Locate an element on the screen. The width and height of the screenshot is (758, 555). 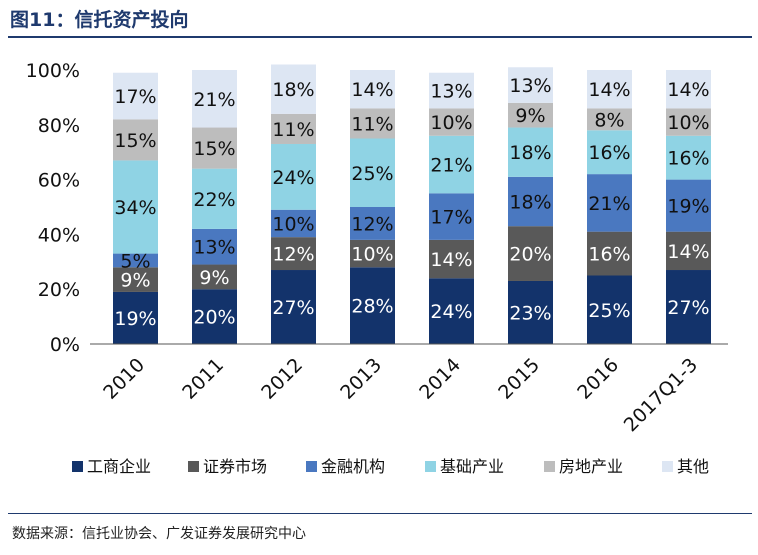
x-tick-label: 2017Q1-3 is located at coordinates (661, 395).